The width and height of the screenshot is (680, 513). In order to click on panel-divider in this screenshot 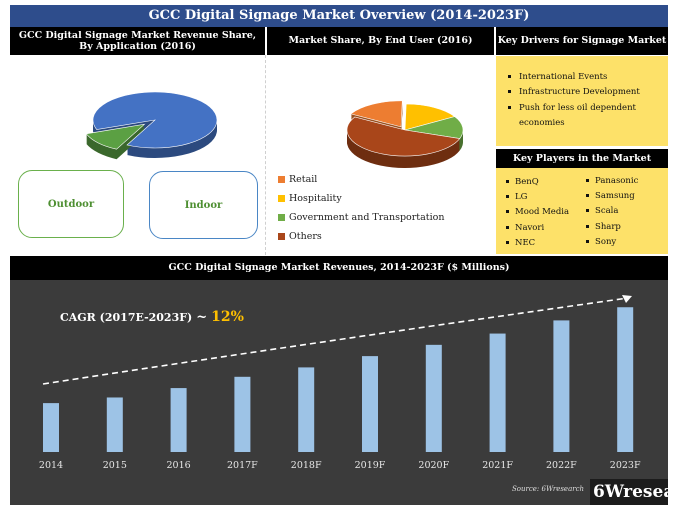, I will do `click(266, 155)`.